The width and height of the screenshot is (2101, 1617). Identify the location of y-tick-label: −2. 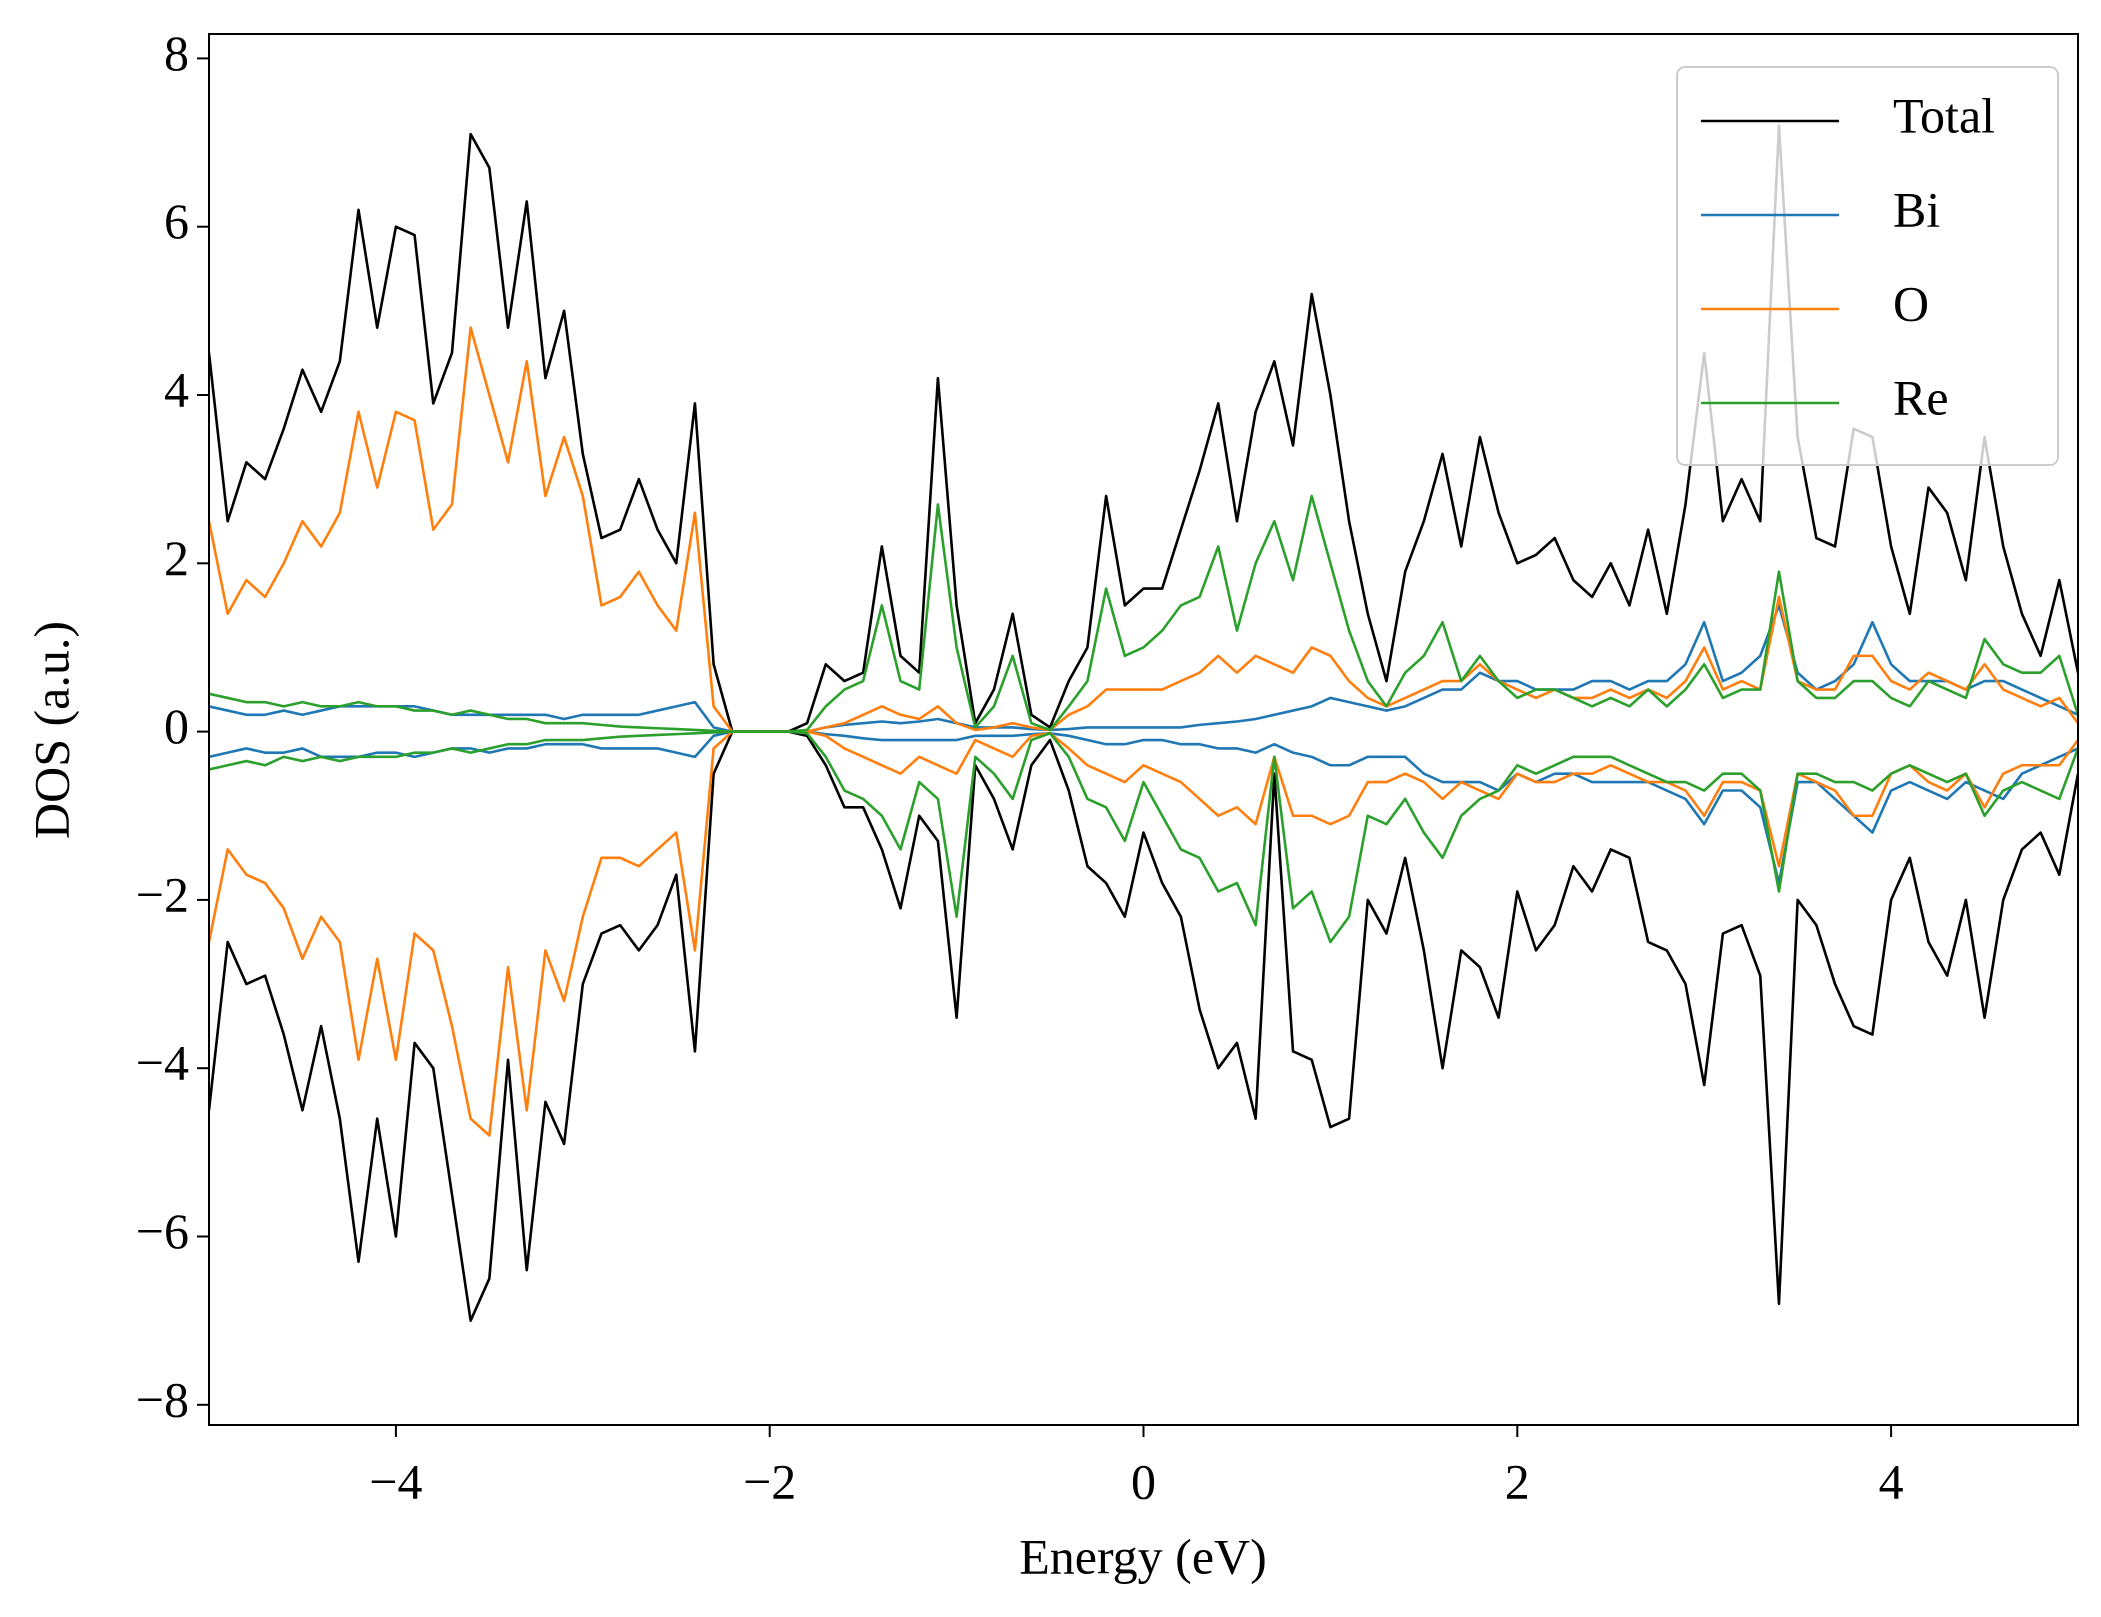
(162, 894).